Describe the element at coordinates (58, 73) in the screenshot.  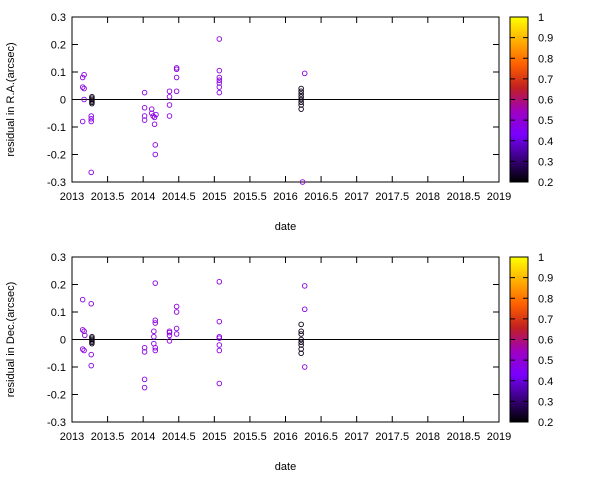
I see `y-tick-label: 0.1` at that location.